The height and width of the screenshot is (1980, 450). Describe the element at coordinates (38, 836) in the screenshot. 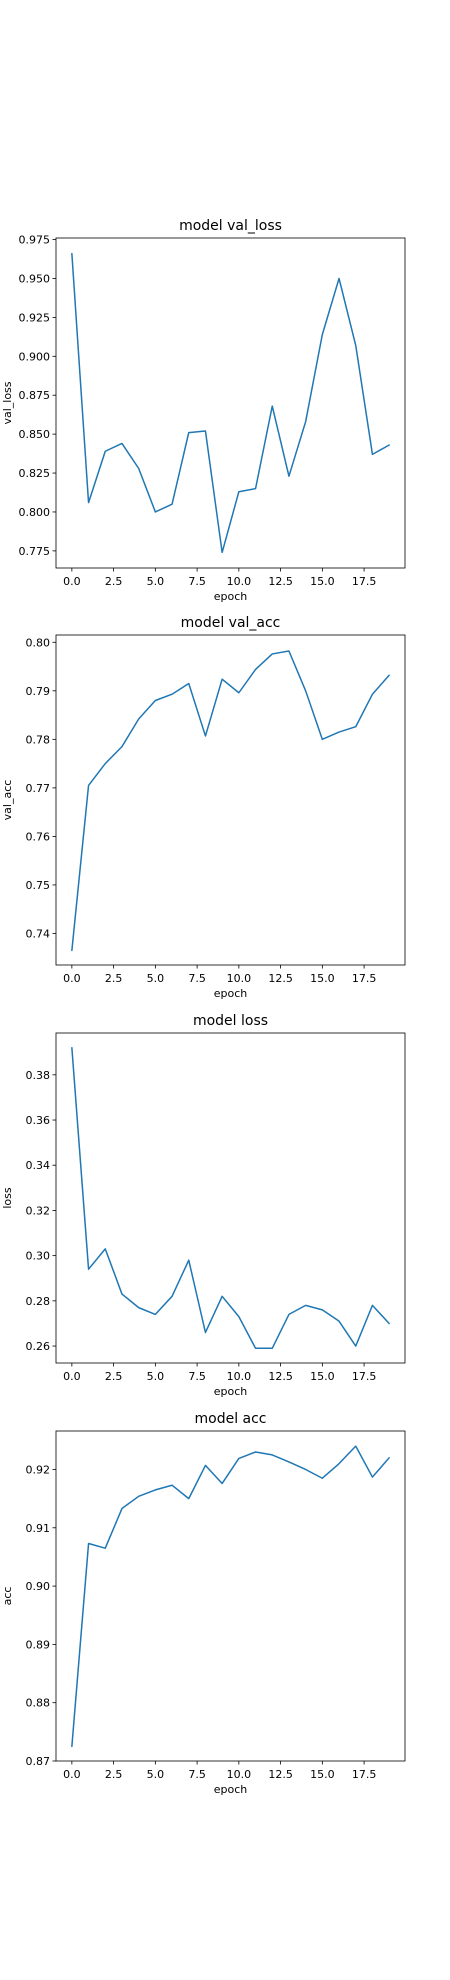

I see `y-tick-label: 0.76` at that location.